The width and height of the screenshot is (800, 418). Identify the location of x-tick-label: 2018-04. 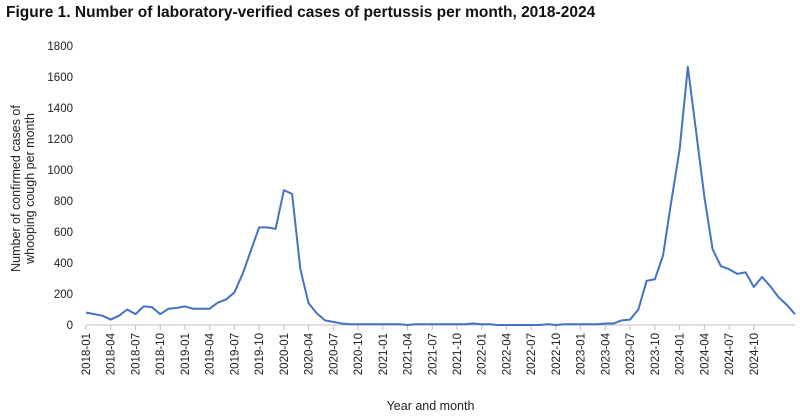
(112, 353).